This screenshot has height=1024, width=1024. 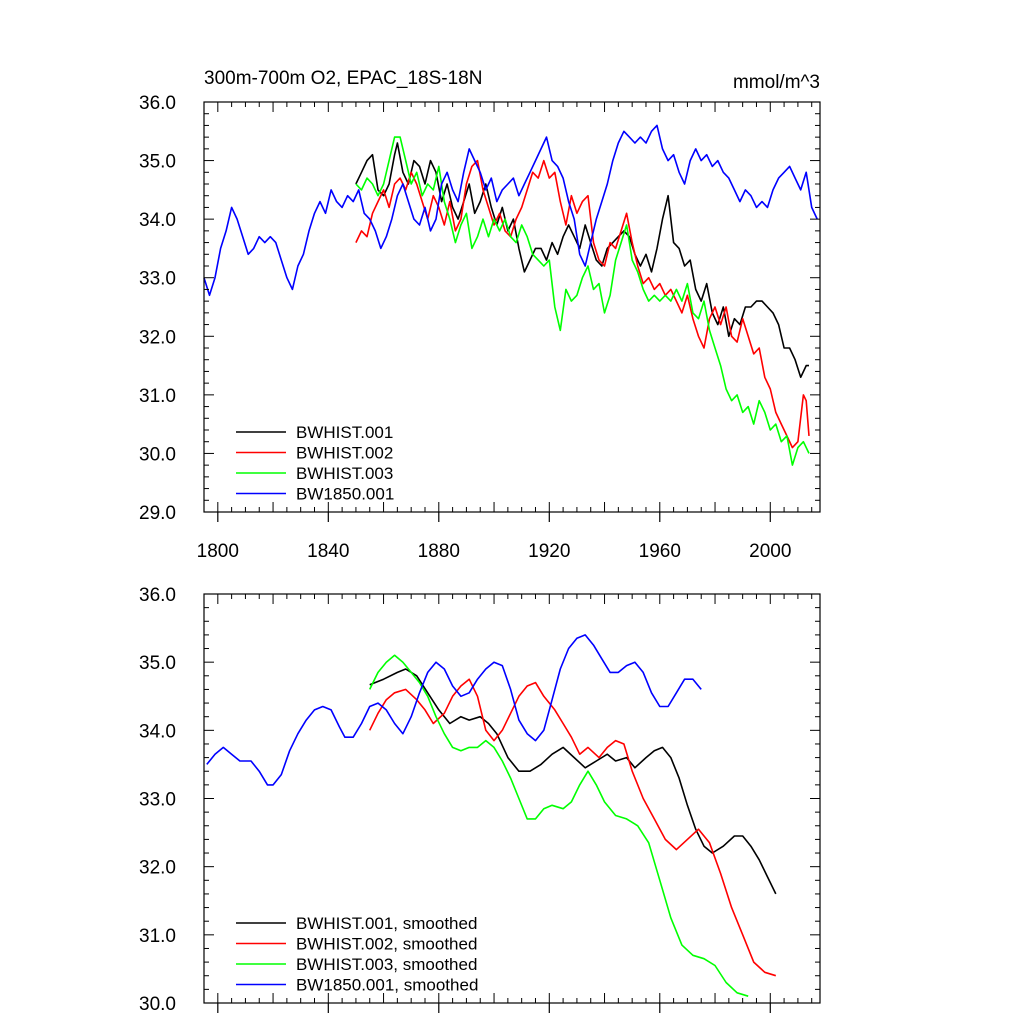 What do you see at coordinates (386, 944) in the screenshot?
I see `legend-label: BWHIST.002, smoothed` at bounding box center [386, 944].